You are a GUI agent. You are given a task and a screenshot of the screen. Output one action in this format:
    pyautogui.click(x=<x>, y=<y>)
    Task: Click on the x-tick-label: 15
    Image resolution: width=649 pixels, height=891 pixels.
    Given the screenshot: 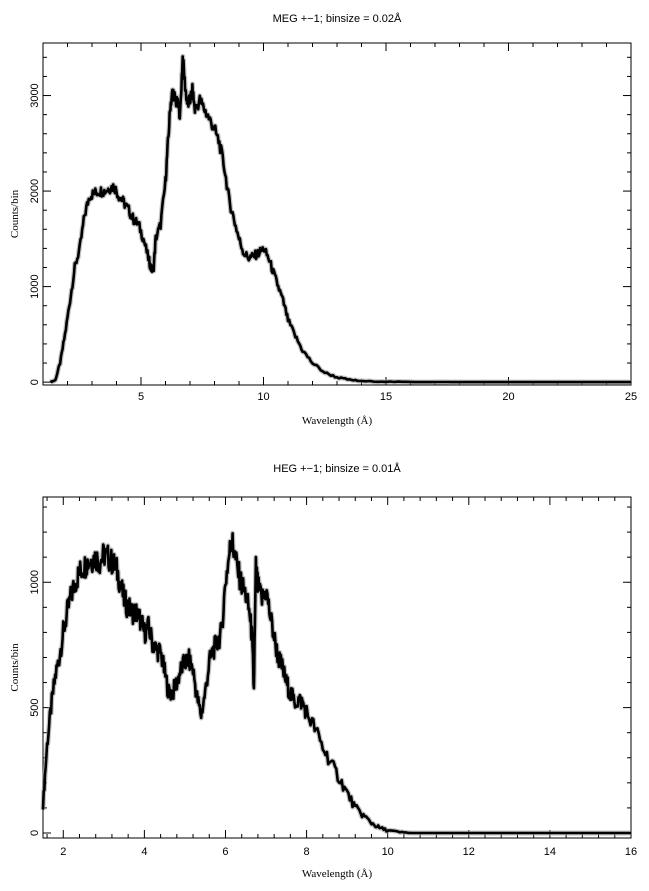 What is the action you would take?
    pyautogui.click(x=386, y=397)
    